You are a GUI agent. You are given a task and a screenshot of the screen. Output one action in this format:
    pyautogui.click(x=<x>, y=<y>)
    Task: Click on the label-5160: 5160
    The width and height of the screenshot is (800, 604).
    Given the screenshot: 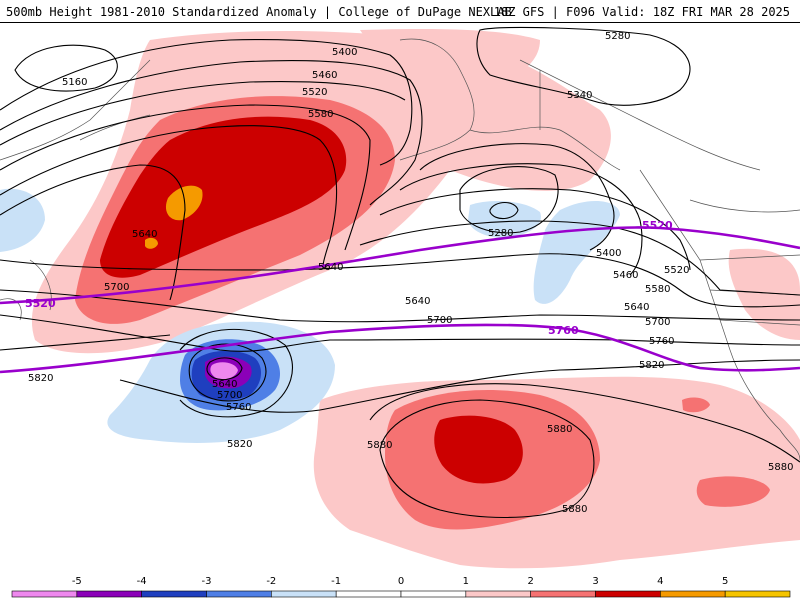 What is the action you would take?
    pyautogui.click(x=74, y=82)
    